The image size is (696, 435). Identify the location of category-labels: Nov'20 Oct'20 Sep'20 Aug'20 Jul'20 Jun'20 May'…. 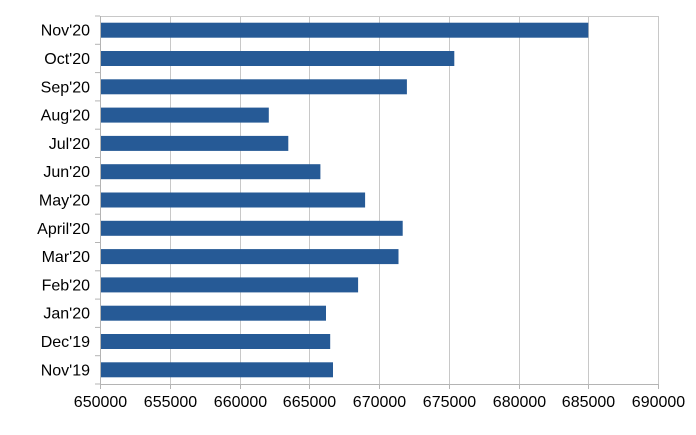
(63, 201).